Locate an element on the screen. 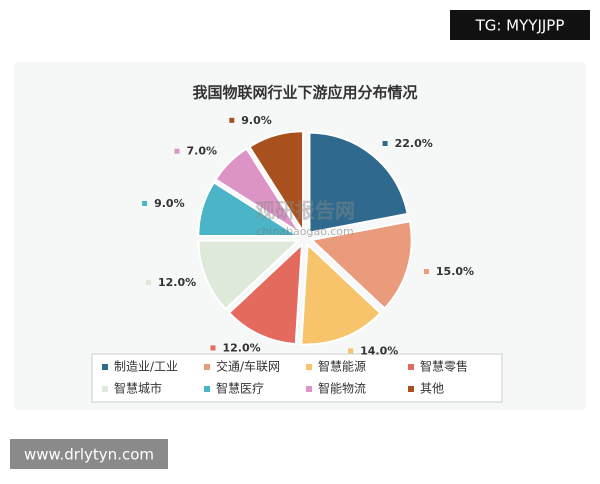  legend-label: 智慧城市 is located at coordinates (138, 388).